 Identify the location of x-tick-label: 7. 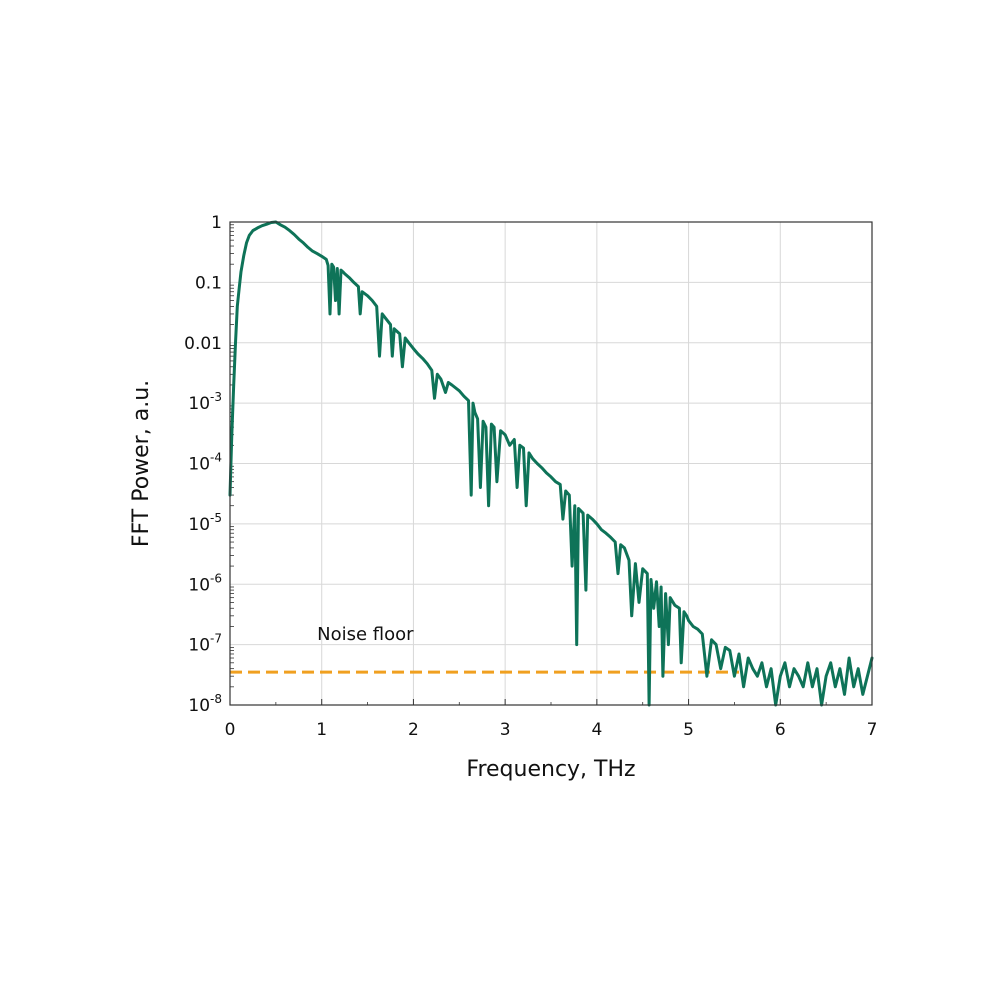
(872, 730).